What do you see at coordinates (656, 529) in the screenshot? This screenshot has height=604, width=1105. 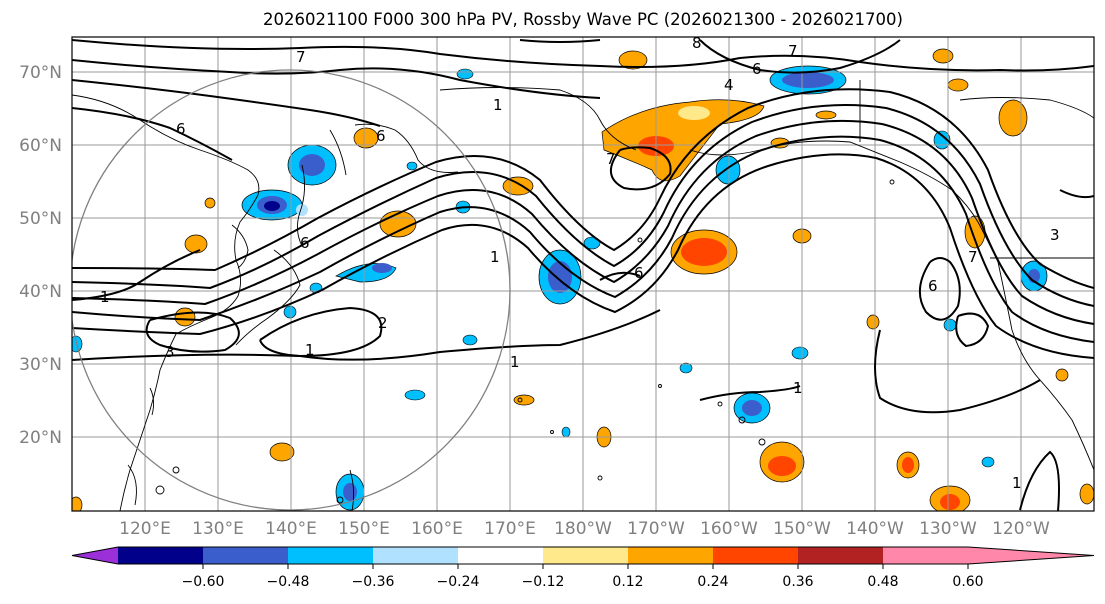 I see `lon-label: 170°W` at bounding box center [656, 529].